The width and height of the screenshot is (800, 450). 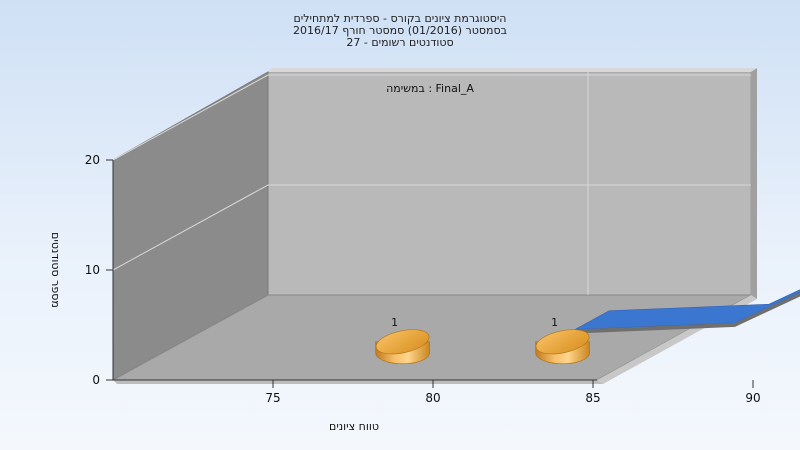 What do you see at coordinates (512, 70) in the screenshot?
I see `back-wall-edge` at bounding box center [512, 70].